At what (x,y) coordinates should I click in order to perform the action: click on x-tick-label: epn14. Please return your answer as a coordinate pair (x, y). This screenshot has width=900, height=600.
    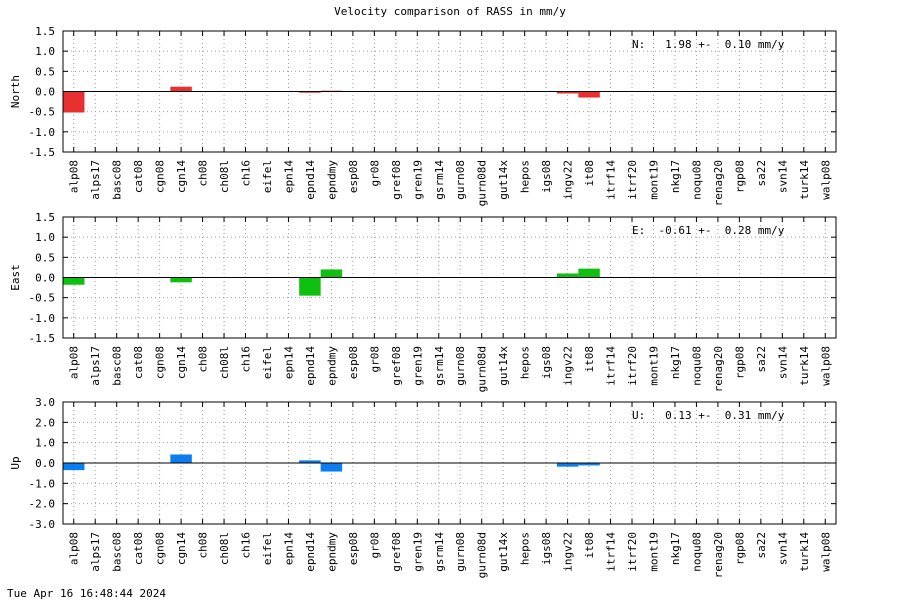
    Looking at the image, I should click on (288, 362).